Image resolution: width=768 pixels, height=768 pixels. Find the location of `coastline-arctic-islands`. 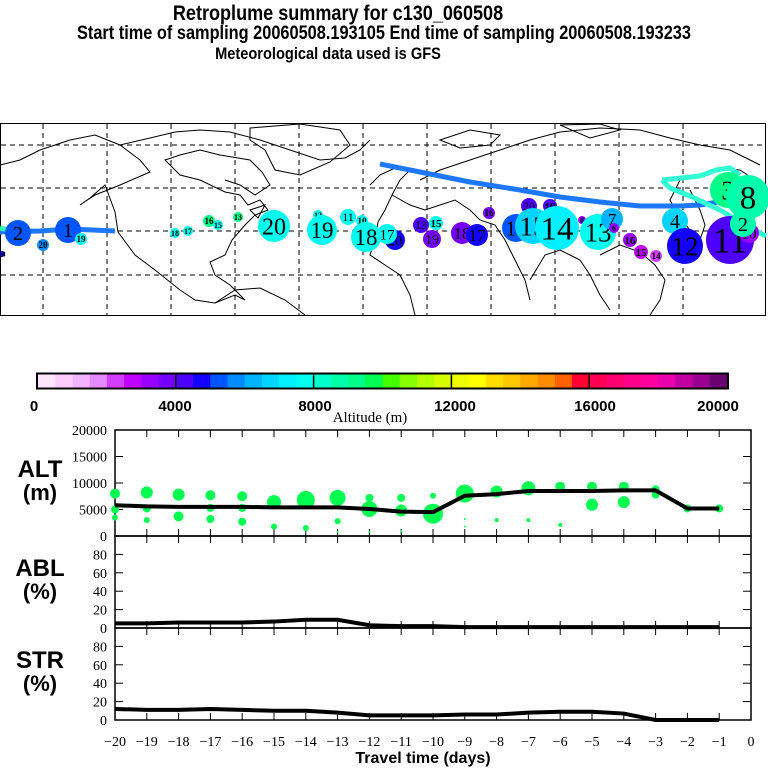

coastline-arctic-islands is located at coordinates (435, 171).